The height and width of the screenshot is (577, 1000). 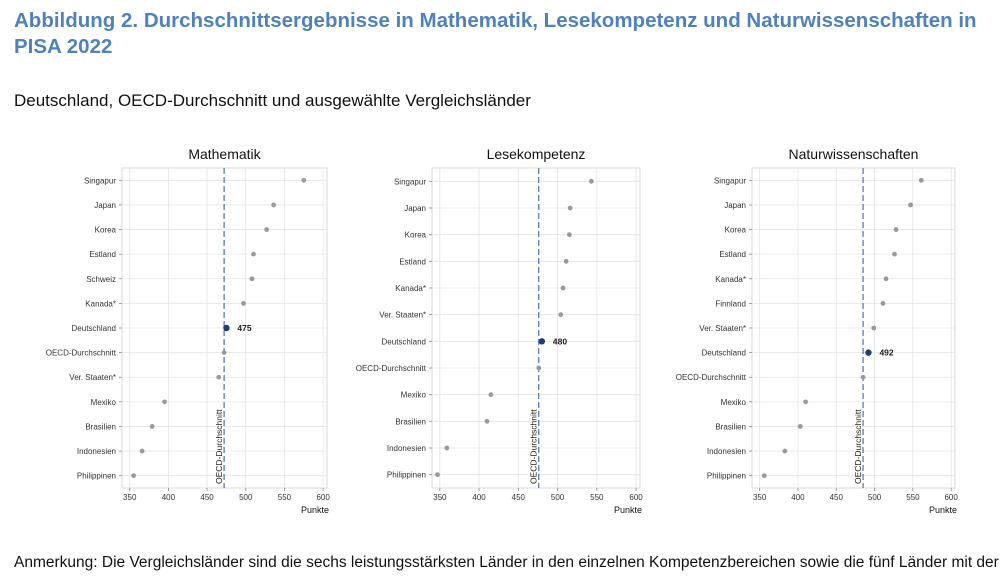 I want to click on panel-title: Lesekompetenz, so click(x=536, y=154).